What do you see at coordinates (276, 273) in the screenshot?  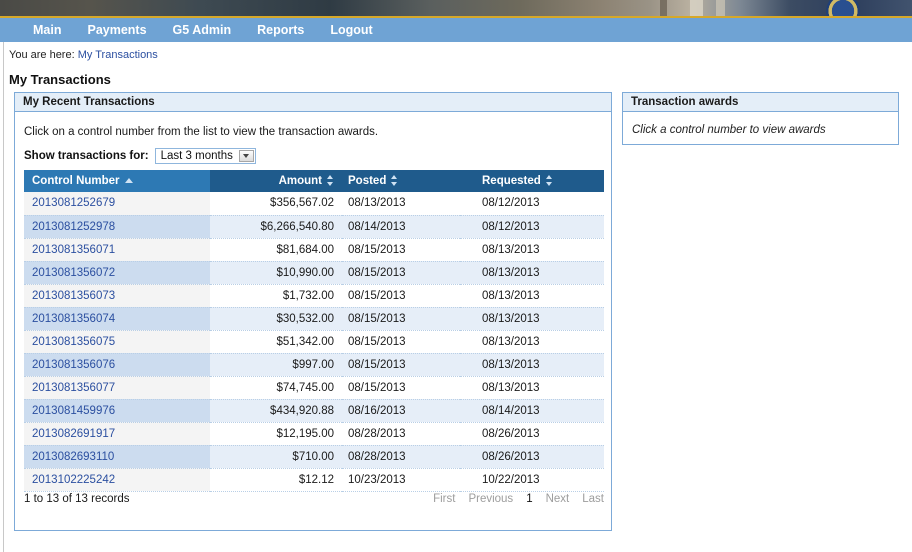 I see `transaction-amount: $10,990.00` at bounding box center [276, 273].